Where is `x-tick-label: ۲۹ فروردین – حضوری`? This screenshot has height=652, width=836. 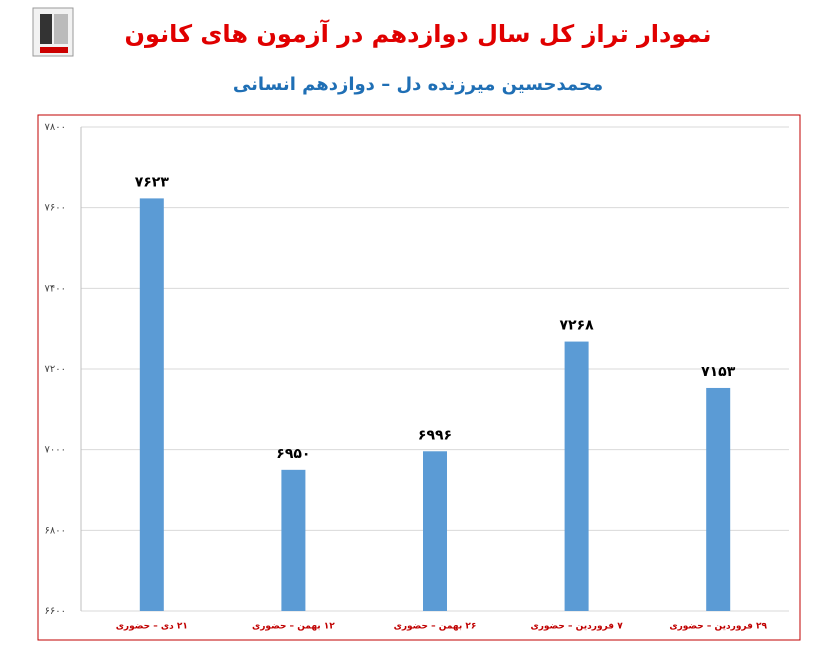
x-tick-label: ۲۹ فروردین – حضوری is located at coordinates (718, 627).